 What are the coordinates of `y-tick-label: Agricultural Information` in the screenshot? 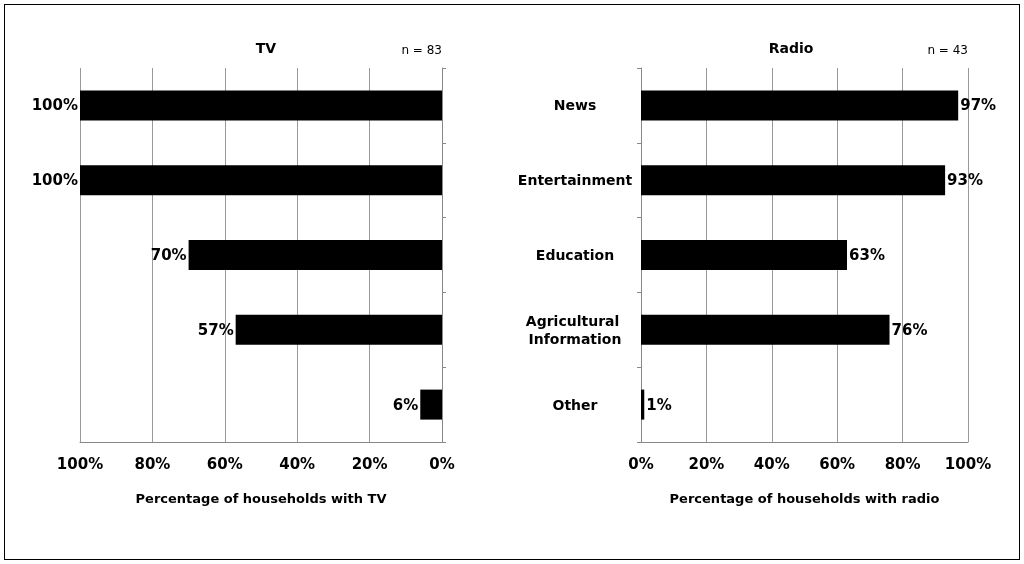 It's located at (575, 329).